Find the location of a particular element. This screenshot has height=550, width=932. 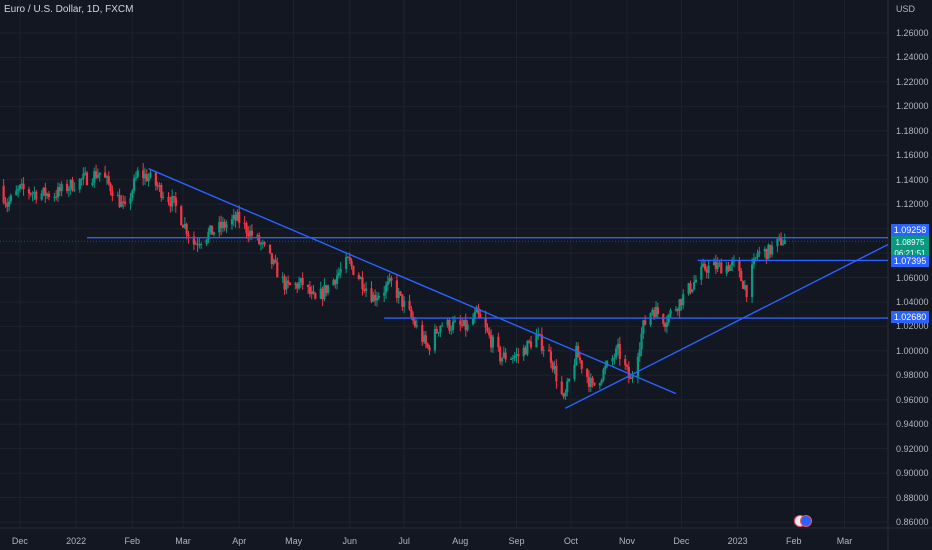

trendline is located at coordinates (727, 326).